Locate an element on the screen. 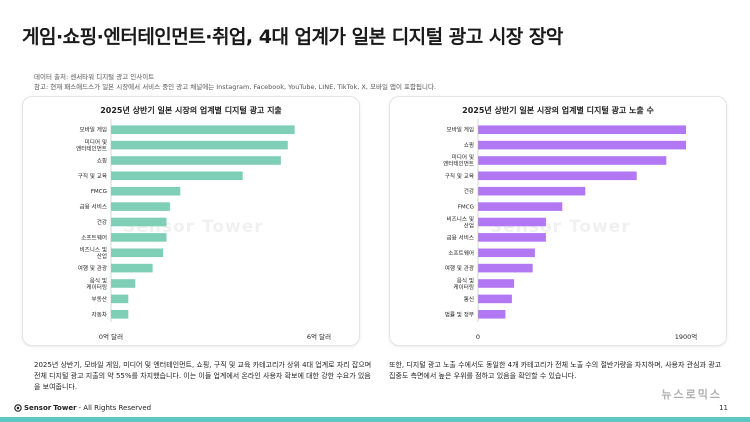  spend-category-label: 음식 및 케이터링 is located at coordinates (96, 283).